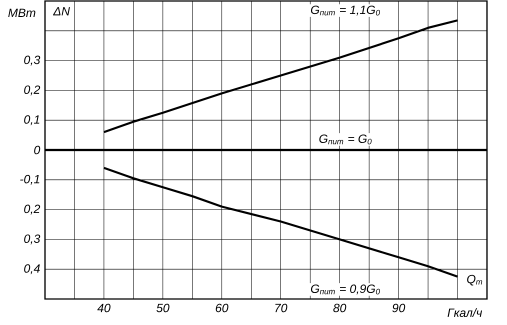 This screenshot has height=325, width=507. What do you see at coordinates (32, 269) in the screenshot?
I see `y-tick-label: 0,4` at bounding box center [32, 269].